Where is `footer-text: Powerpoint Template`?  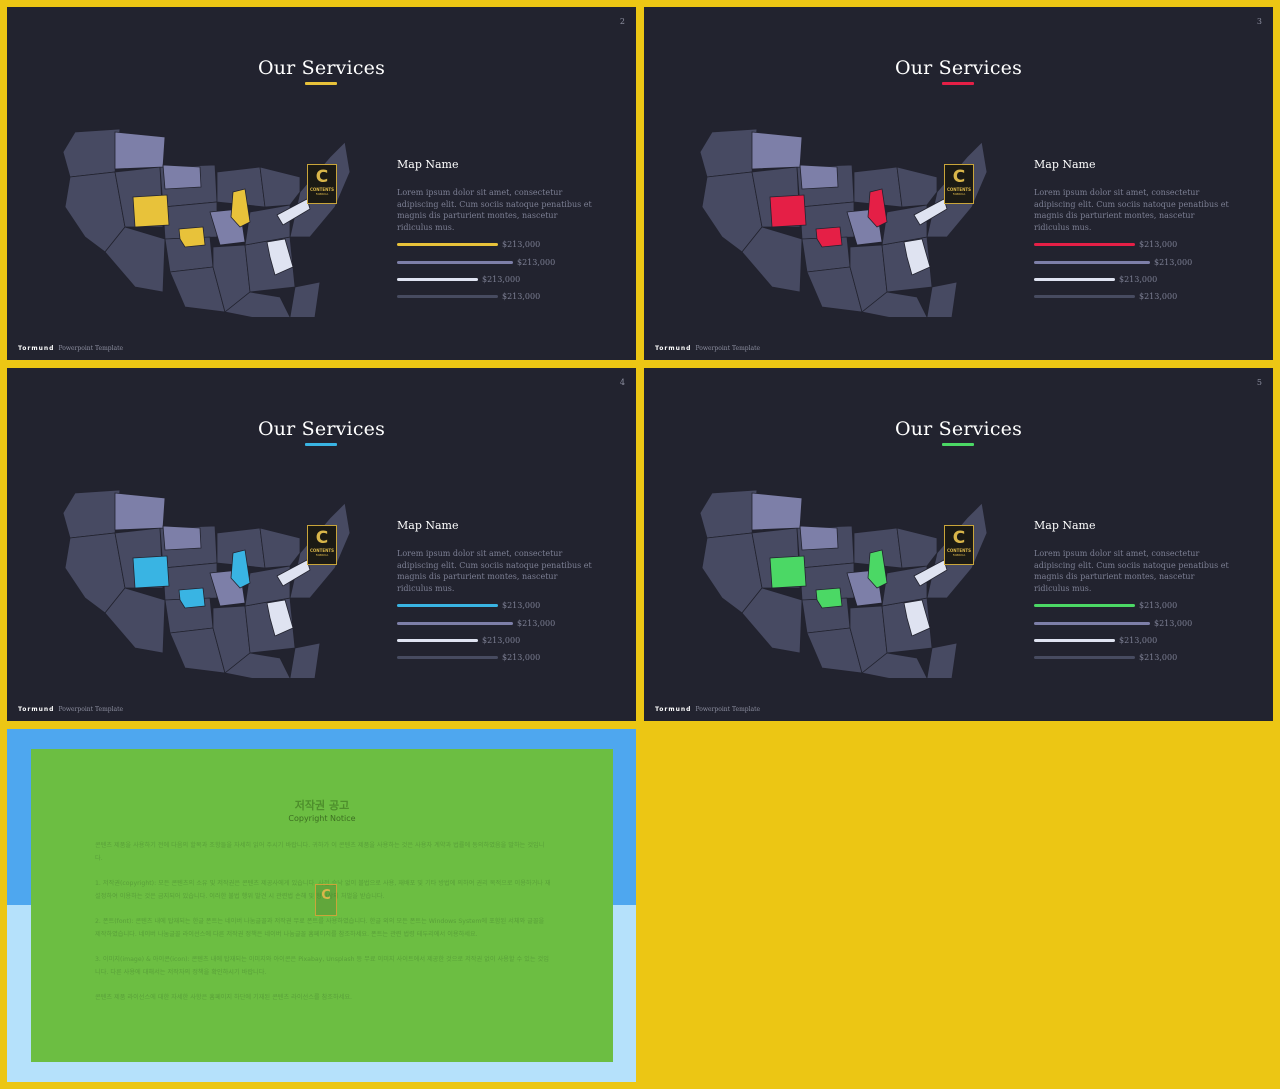 footer-text: Powerpoint Template is located at coordinates (728, 348).